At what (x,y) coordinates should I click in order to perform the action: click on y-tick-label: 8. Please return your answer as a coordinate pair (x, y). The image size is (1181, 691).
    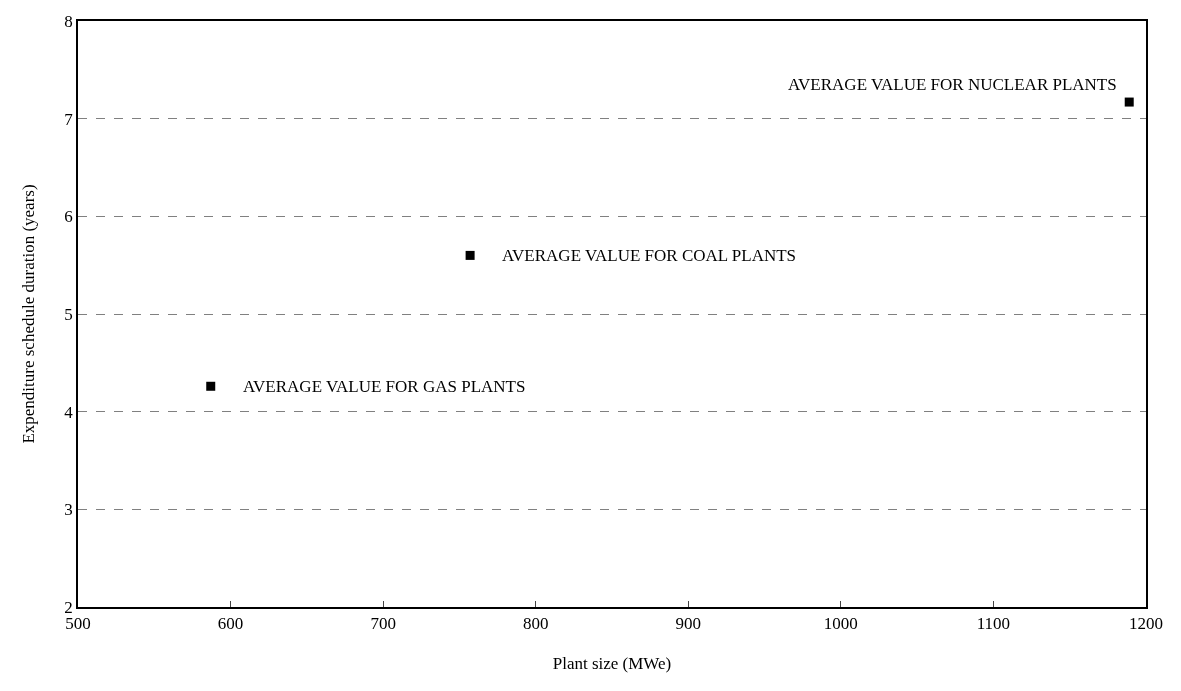
    Looking at the image, I should click on (68, 21).